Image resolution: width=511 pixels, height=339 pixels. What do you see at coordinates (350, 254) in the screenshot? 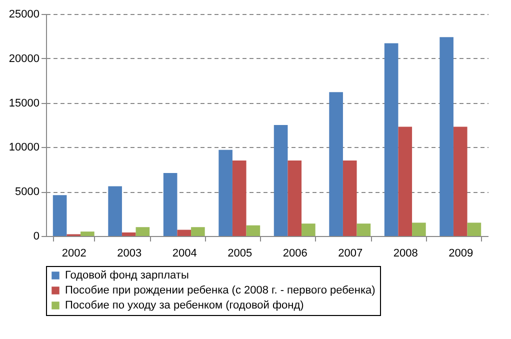
I see `x-tick-label: 2007` at bounding box center [350, 254].